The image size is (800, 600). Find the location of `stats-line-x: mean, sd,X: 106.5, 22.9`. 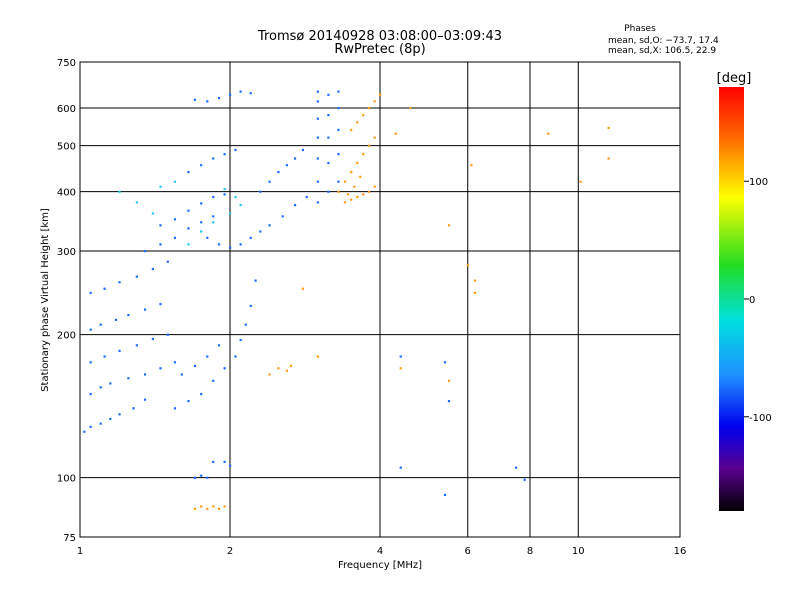

stats-line-x: mean, sd,X: 106.5, 22.9 is located at coordinates (662, 51).